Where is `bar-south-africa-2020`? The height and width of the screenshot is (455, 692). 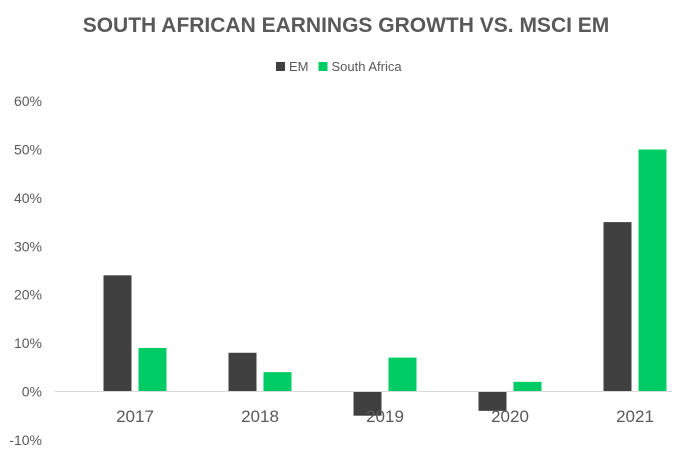
bar-south-africa-2020 is located at coordinates (527, 386).